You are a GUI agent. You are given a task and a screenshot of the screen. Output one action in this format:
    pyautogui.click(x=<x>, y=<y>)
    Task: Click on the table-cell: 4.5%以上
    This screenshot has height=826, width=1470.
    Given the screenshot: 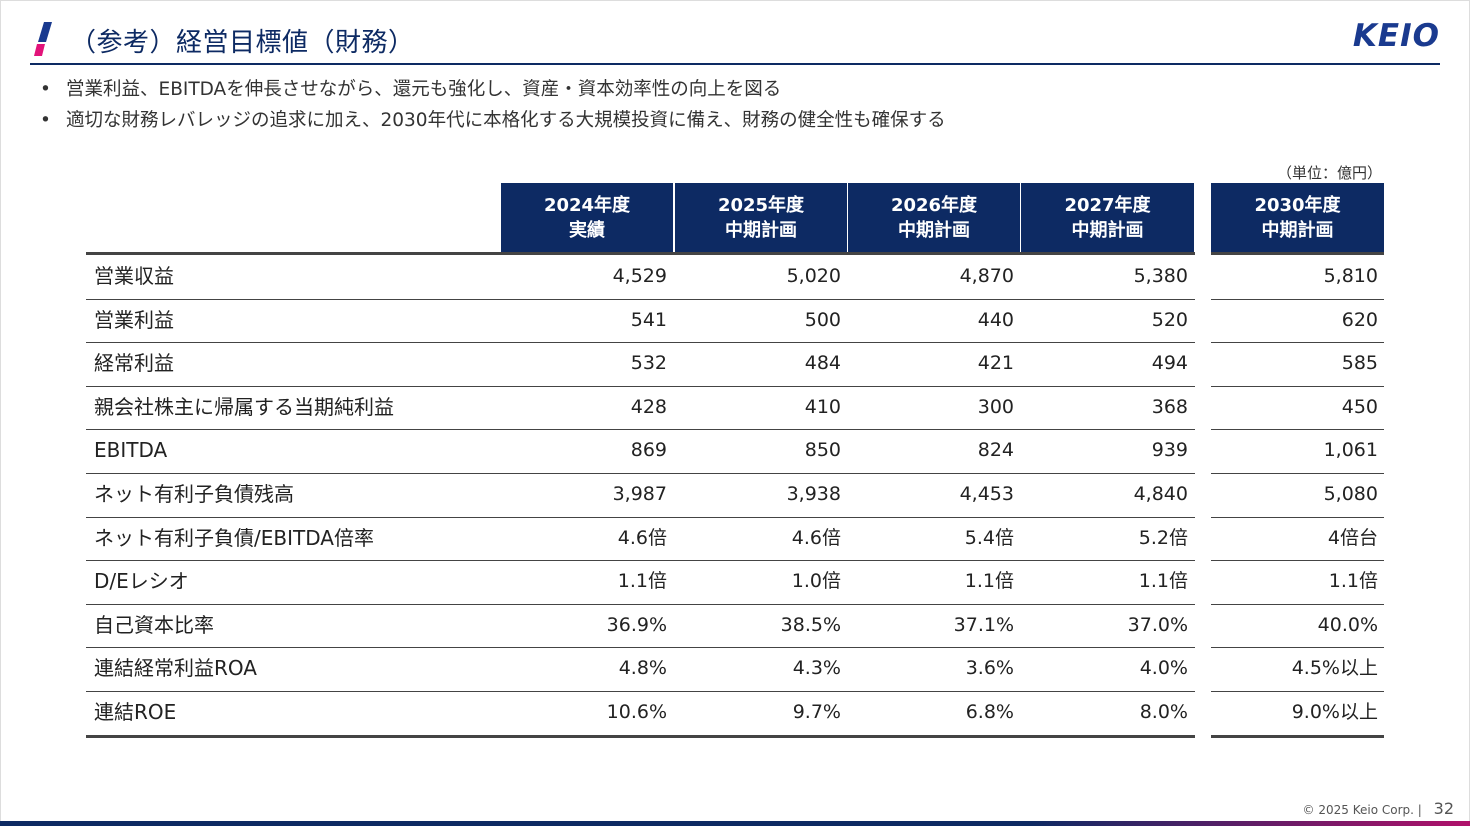 What is the action you would take?
    pyautogui.click(x=1334, y=668)
    